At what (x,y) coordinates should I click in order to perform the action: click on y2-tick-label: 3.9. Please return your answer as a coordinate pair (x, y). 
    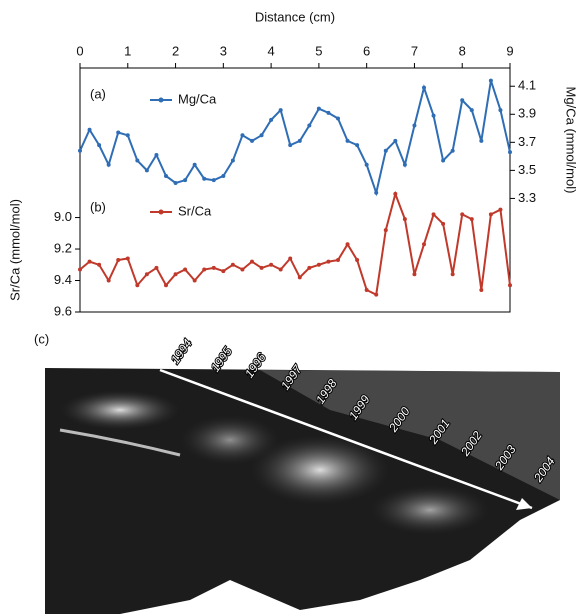
    Looking at the image, I should click on (527, 113).